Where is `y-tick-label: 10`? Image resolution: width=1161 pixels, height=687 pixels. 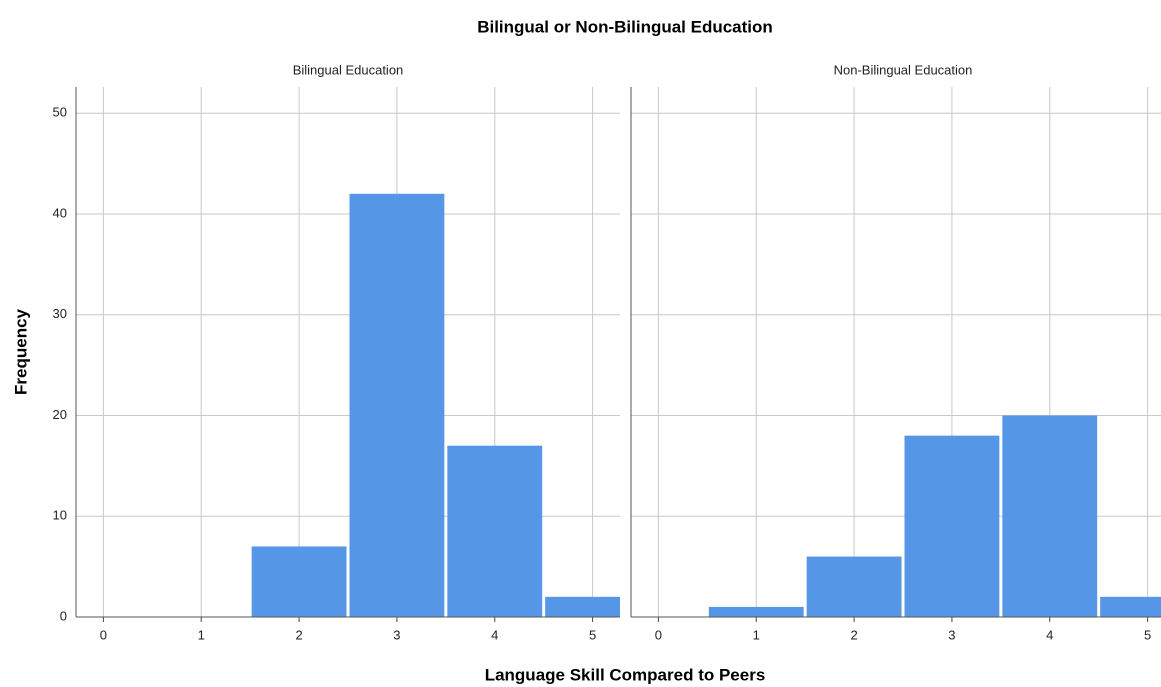
y-tick-label: 10 is located at coordinates (60, 515).